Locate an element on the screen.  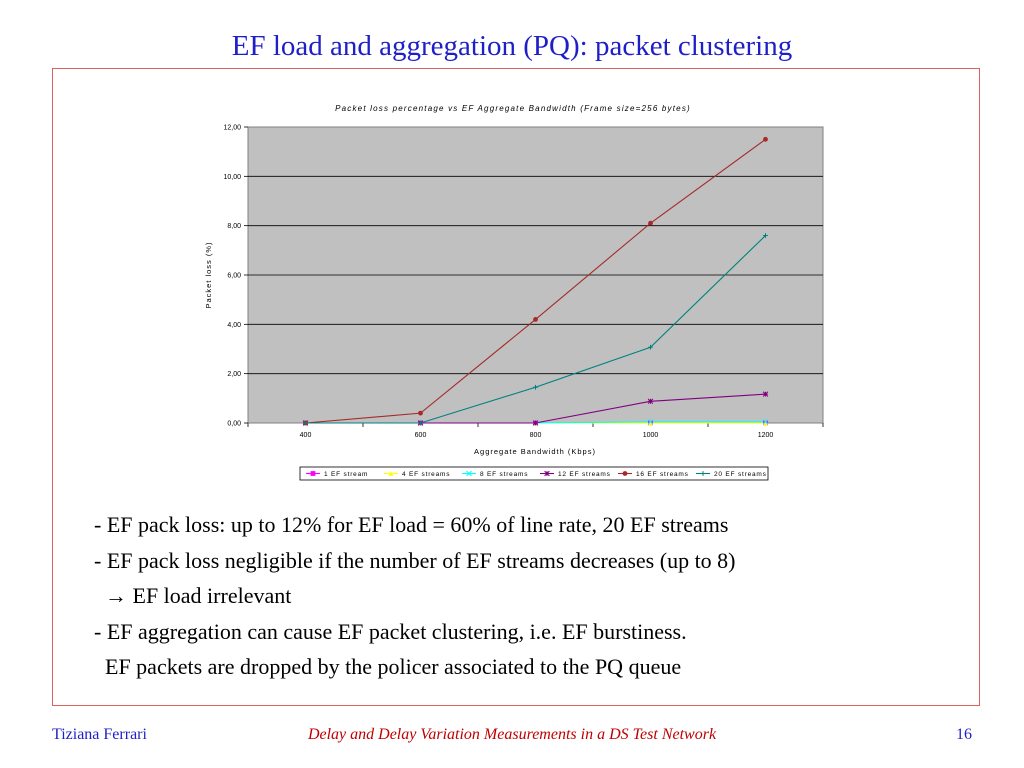
y-tick-label: 10,00 is located at coordinates (232, 177).